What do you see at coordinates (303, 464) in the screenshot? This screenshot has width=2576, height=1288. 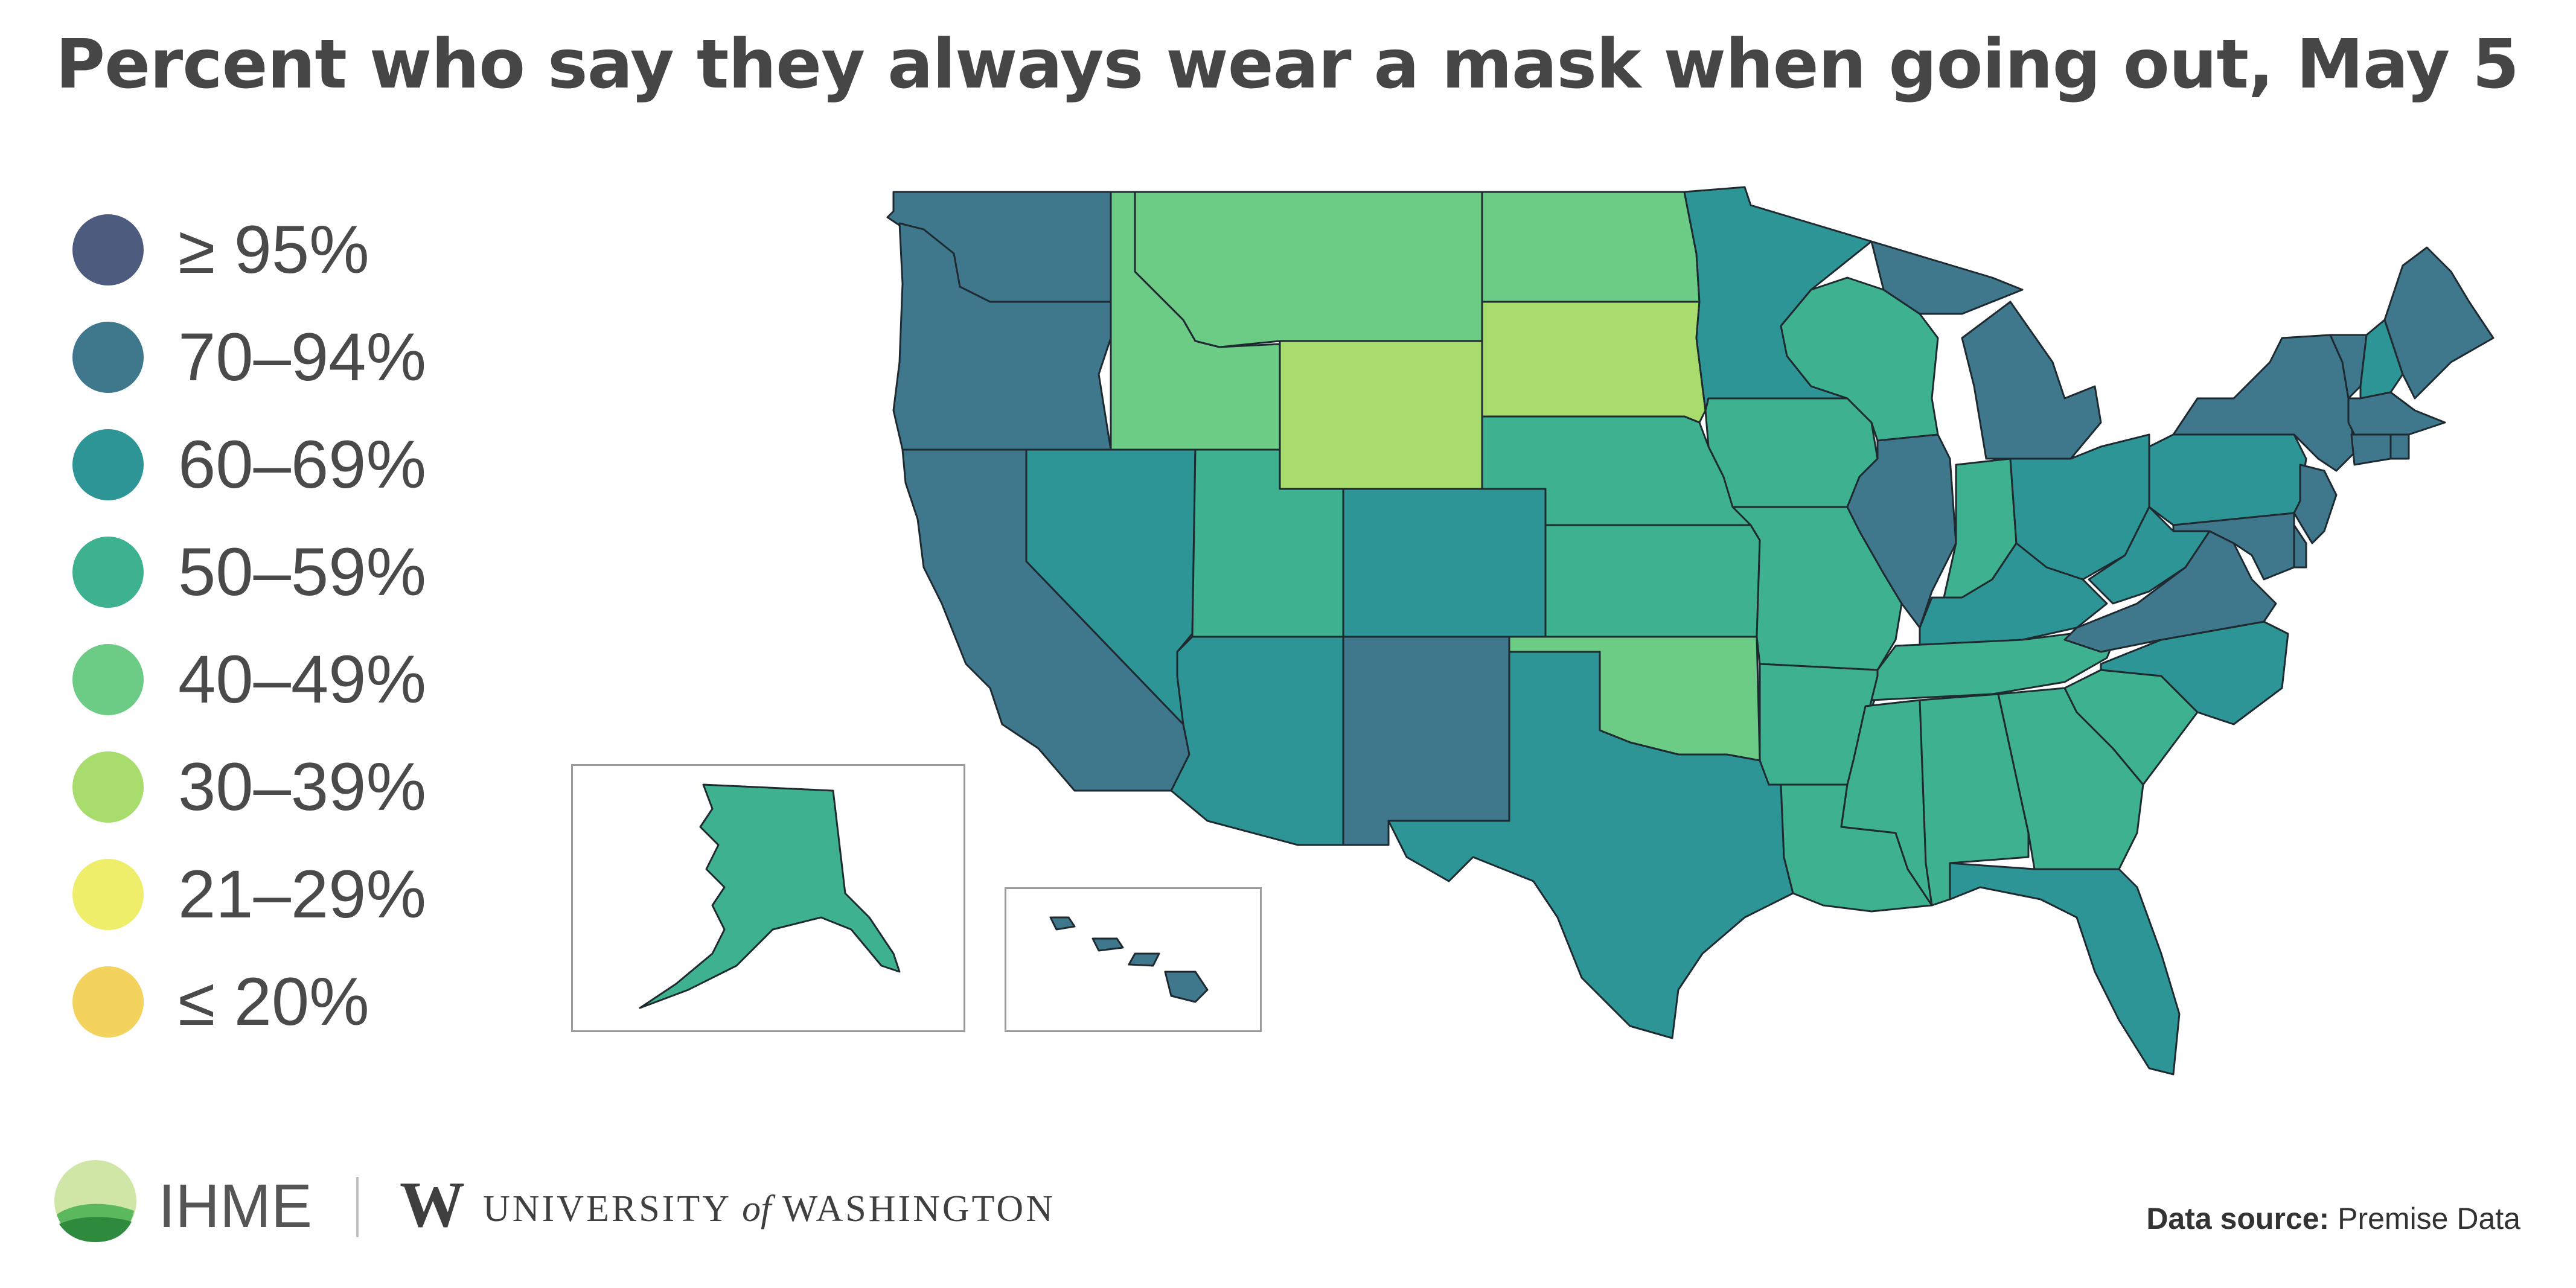 I see `legend-label: 60–69%` at bounding box center [303, 464].